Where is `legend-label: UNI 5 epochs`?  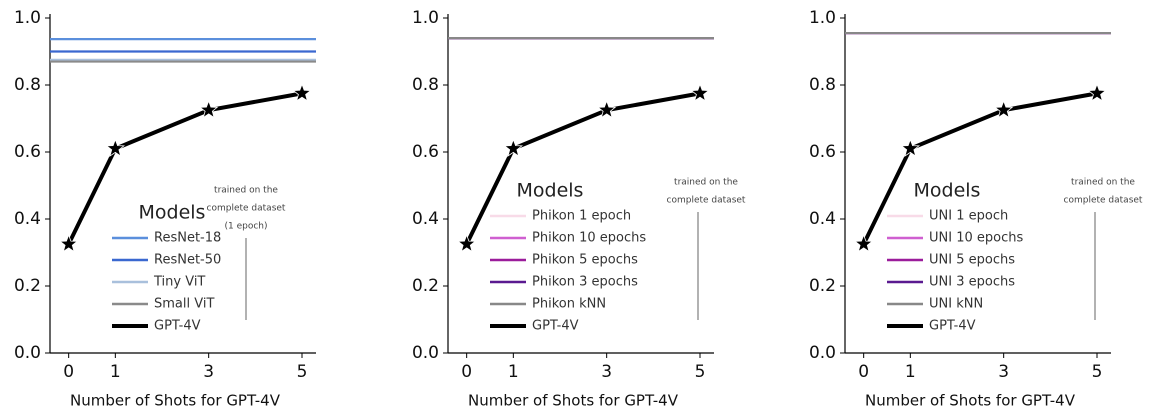 legend-label: UNI 5 epochs is located at coordinates (972, 260).